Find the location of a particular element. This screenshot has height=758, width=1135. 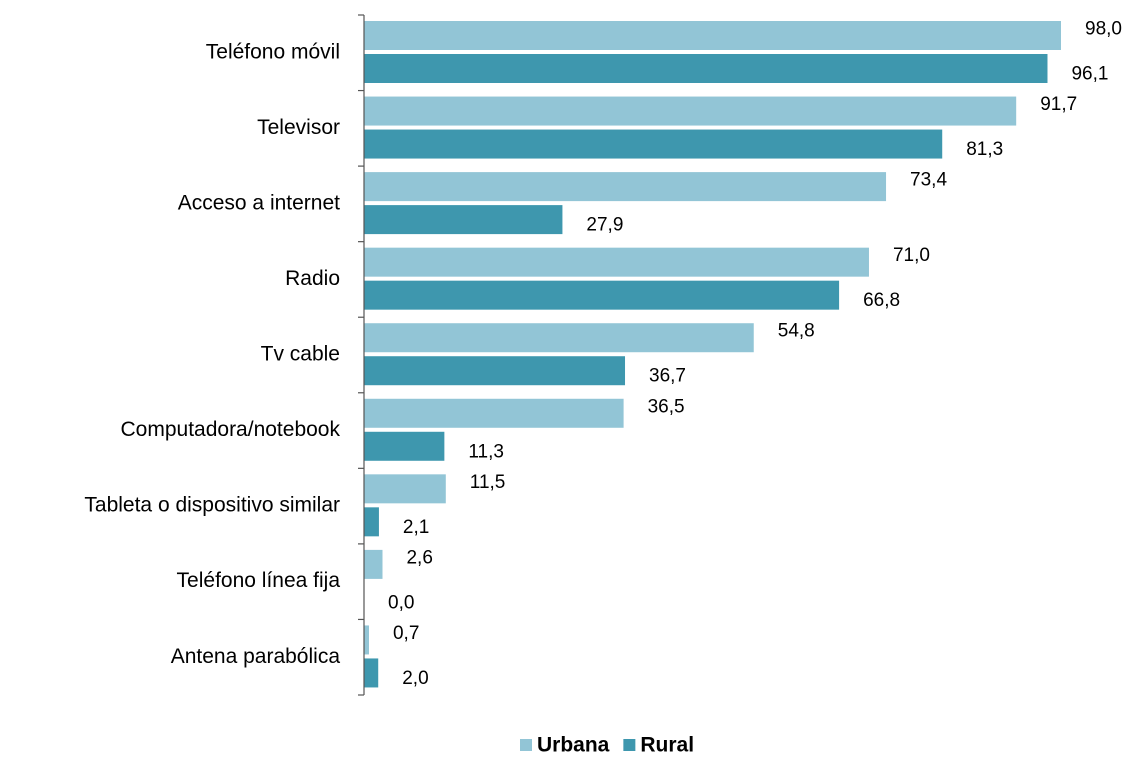

value-label: 2,1 is located at coordinates (416, 527).